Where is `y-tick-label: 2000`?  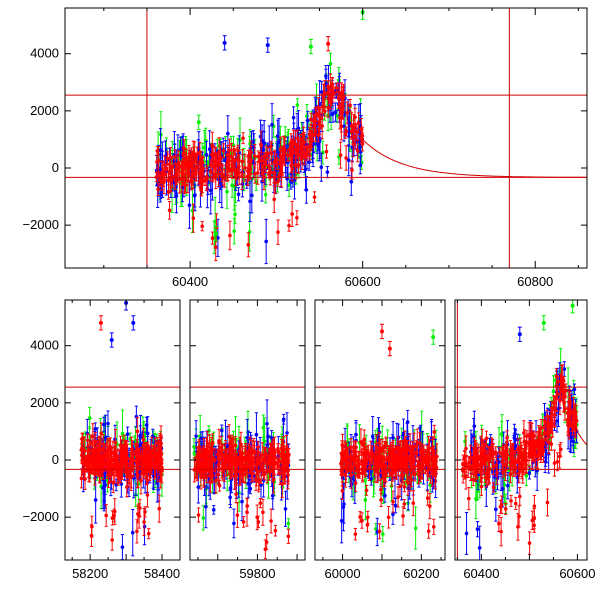 y-tick-label: 2000 is located at coordinates (44, 110).